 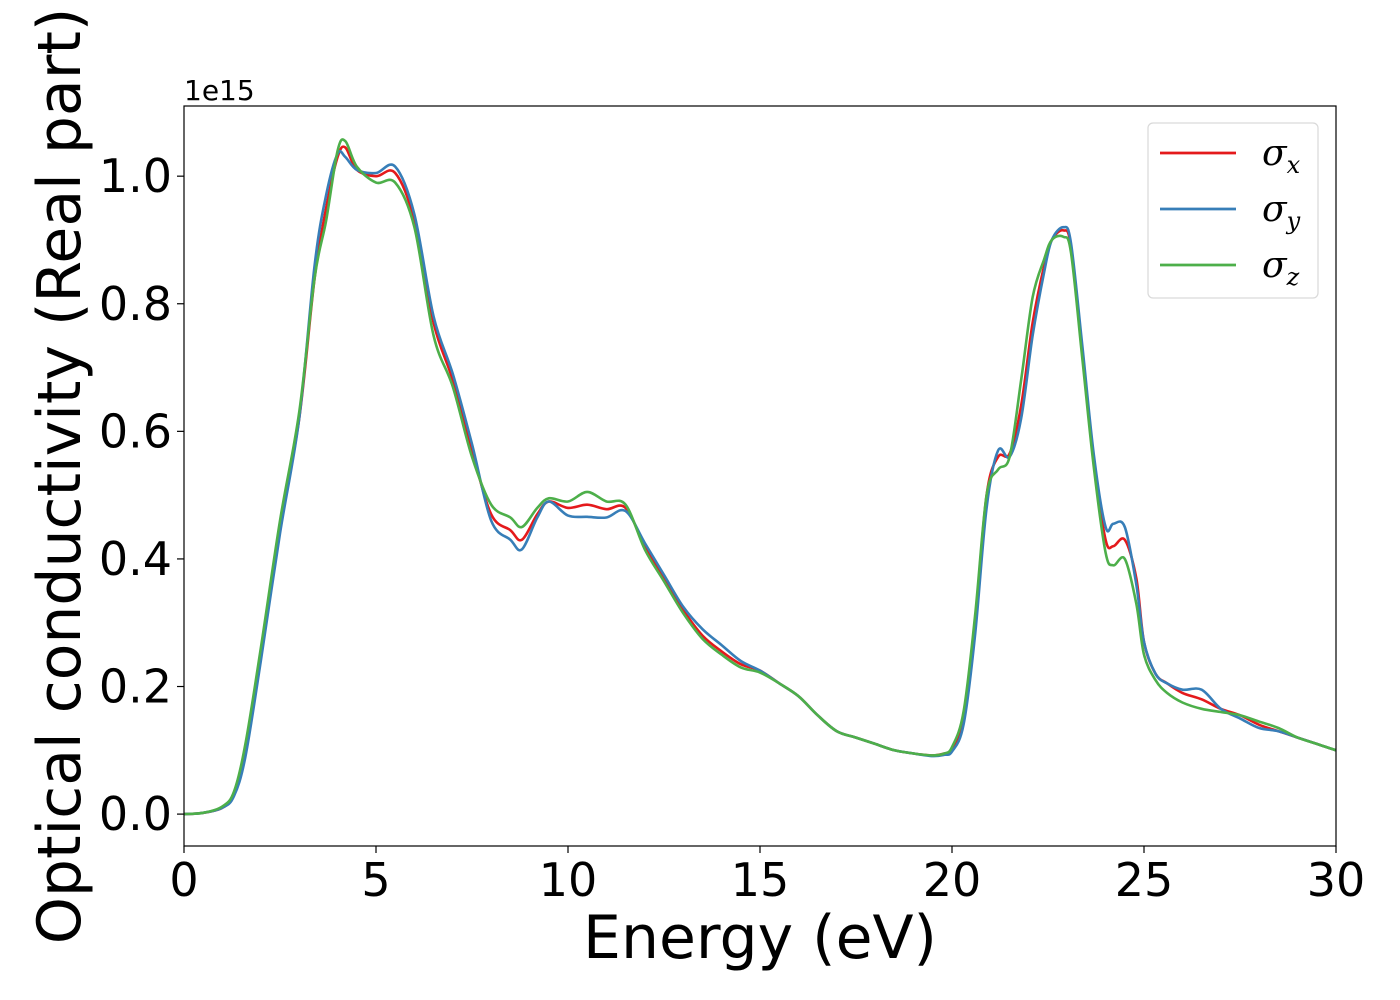 I want to click on y-tick-label: 0.0, so click(x=135, y=814).